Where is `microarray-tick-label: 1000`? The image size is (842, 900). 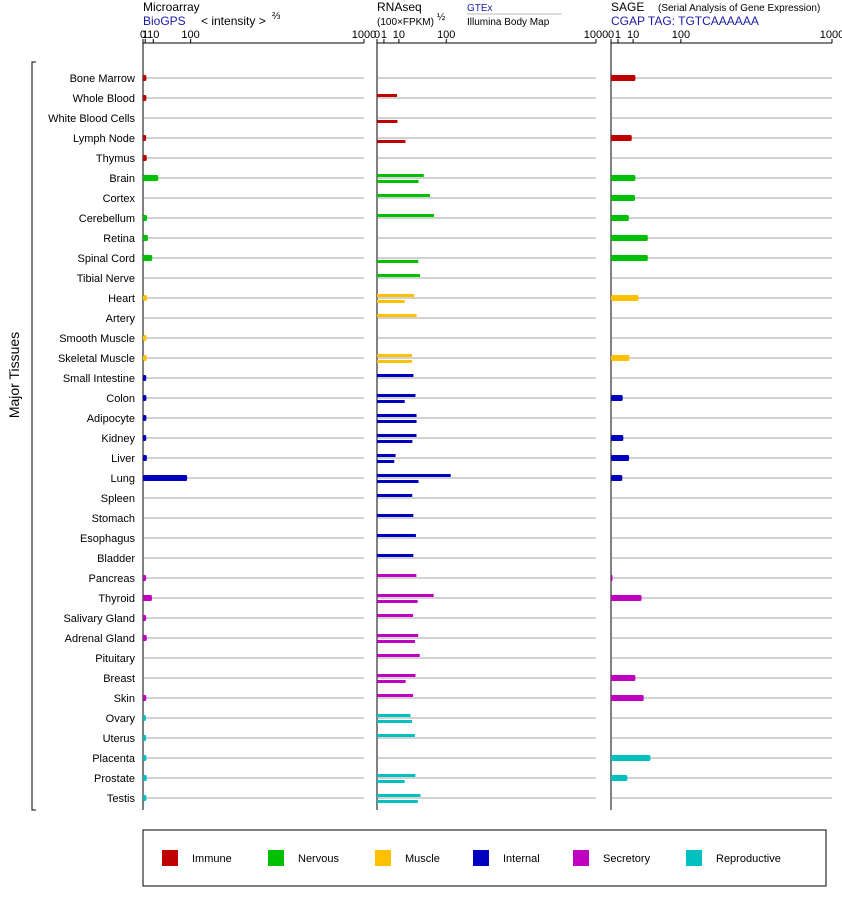 microarray-tick-label: 1000 is located at coordinates (364, 35).